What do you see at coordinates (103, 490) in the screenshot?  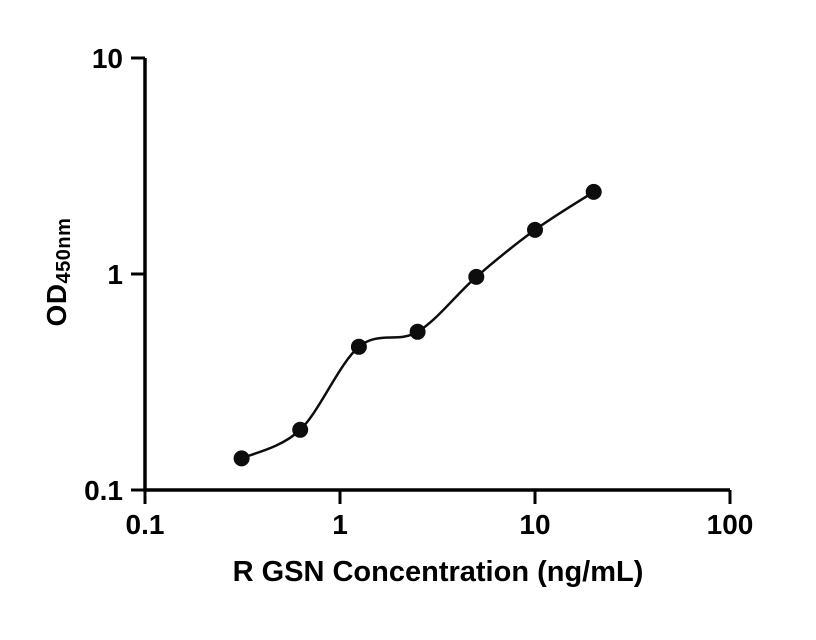 I see `y-tick-label: 0.1` at bounding box center [103, 490].